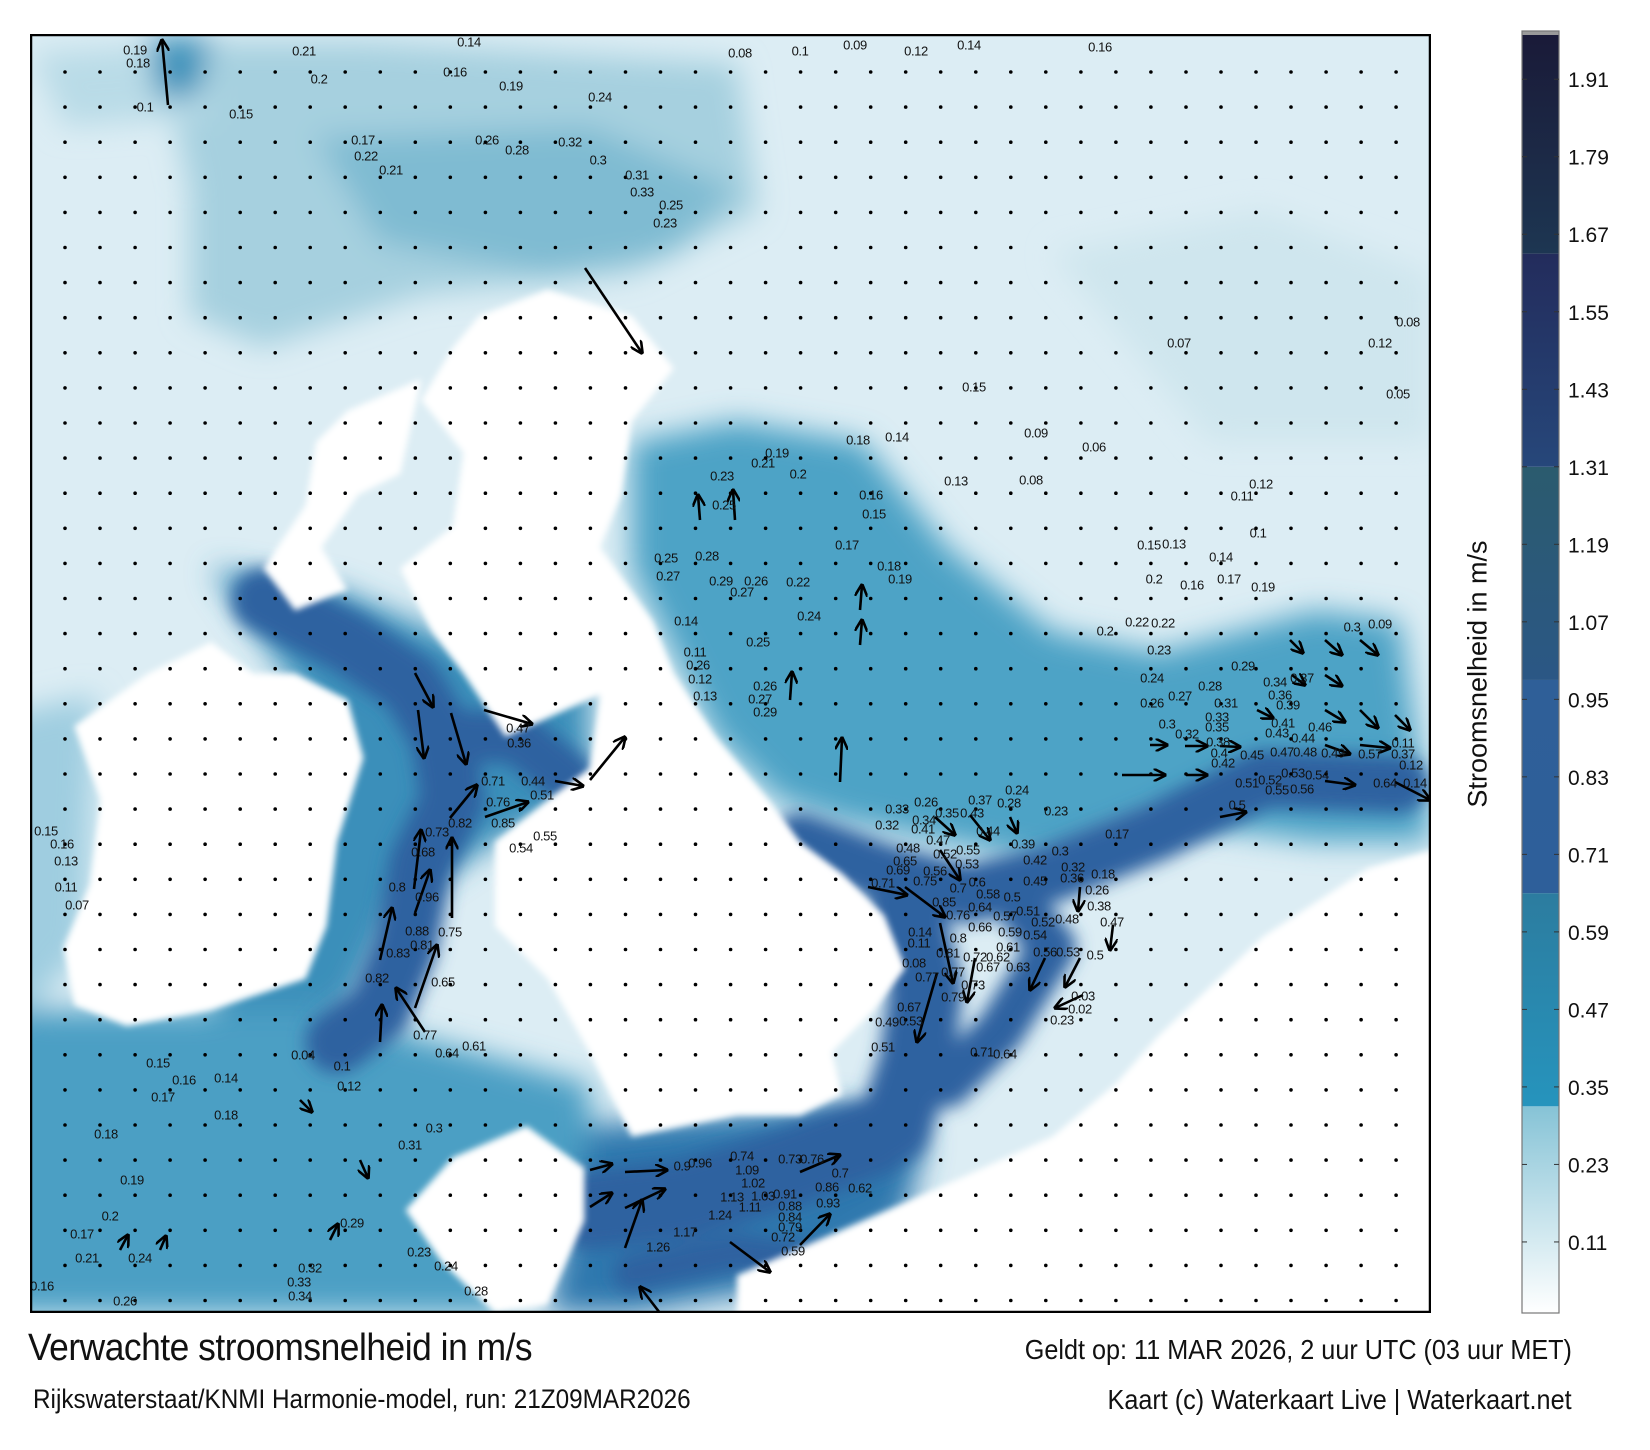 Image resolution: width=1650 pixels, height=1450 pixels. I want to click on speed-label: 0.27, so click(760, 699).